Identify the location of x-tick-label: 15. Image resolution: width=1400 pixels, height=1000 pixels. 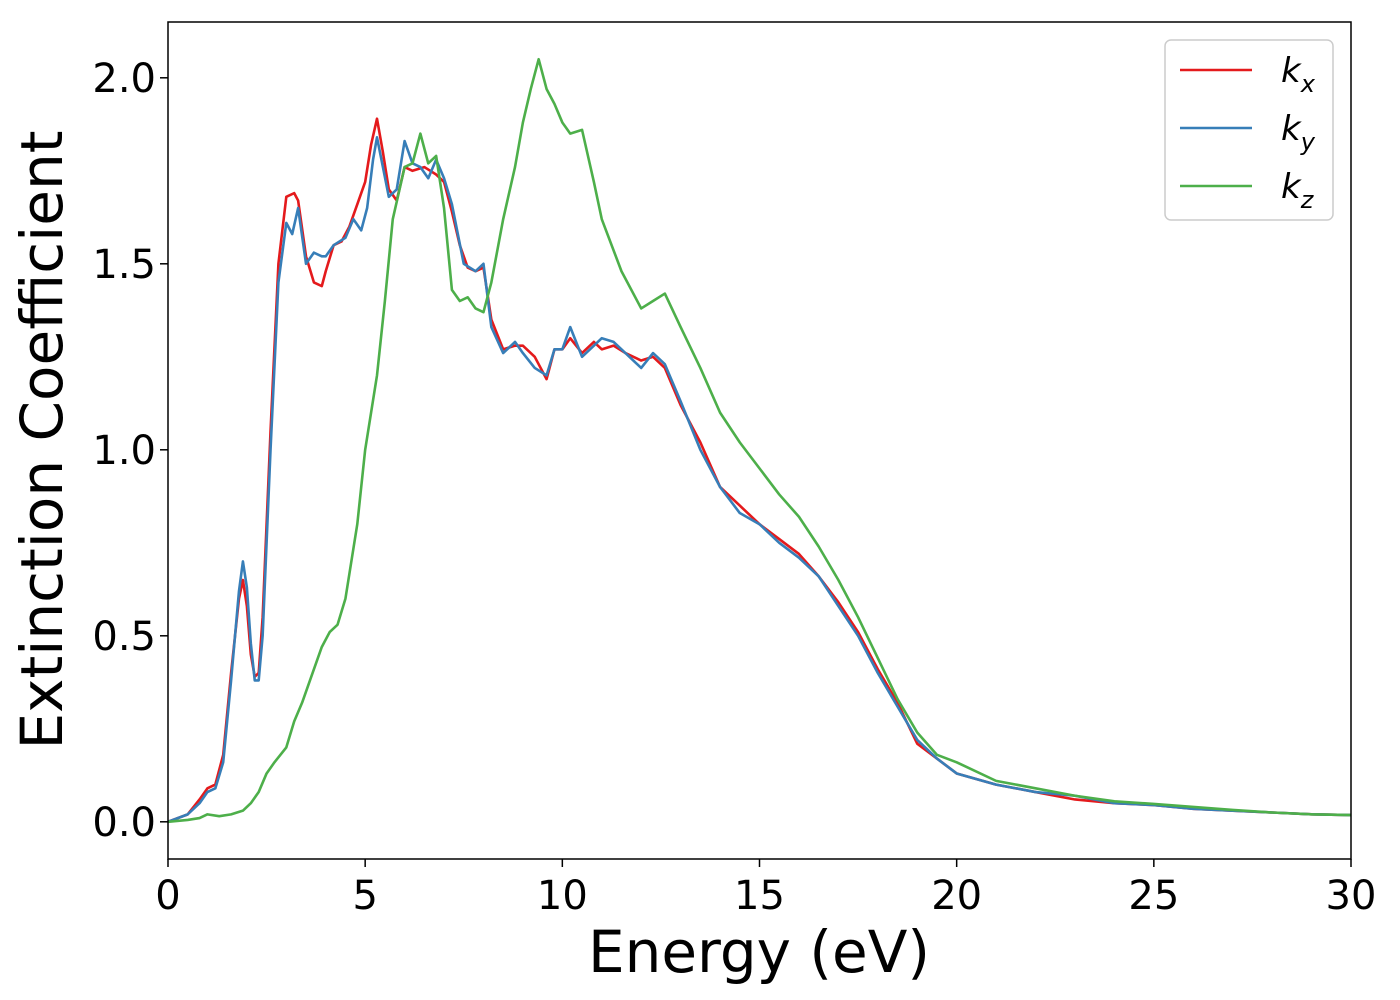
(759, 896).